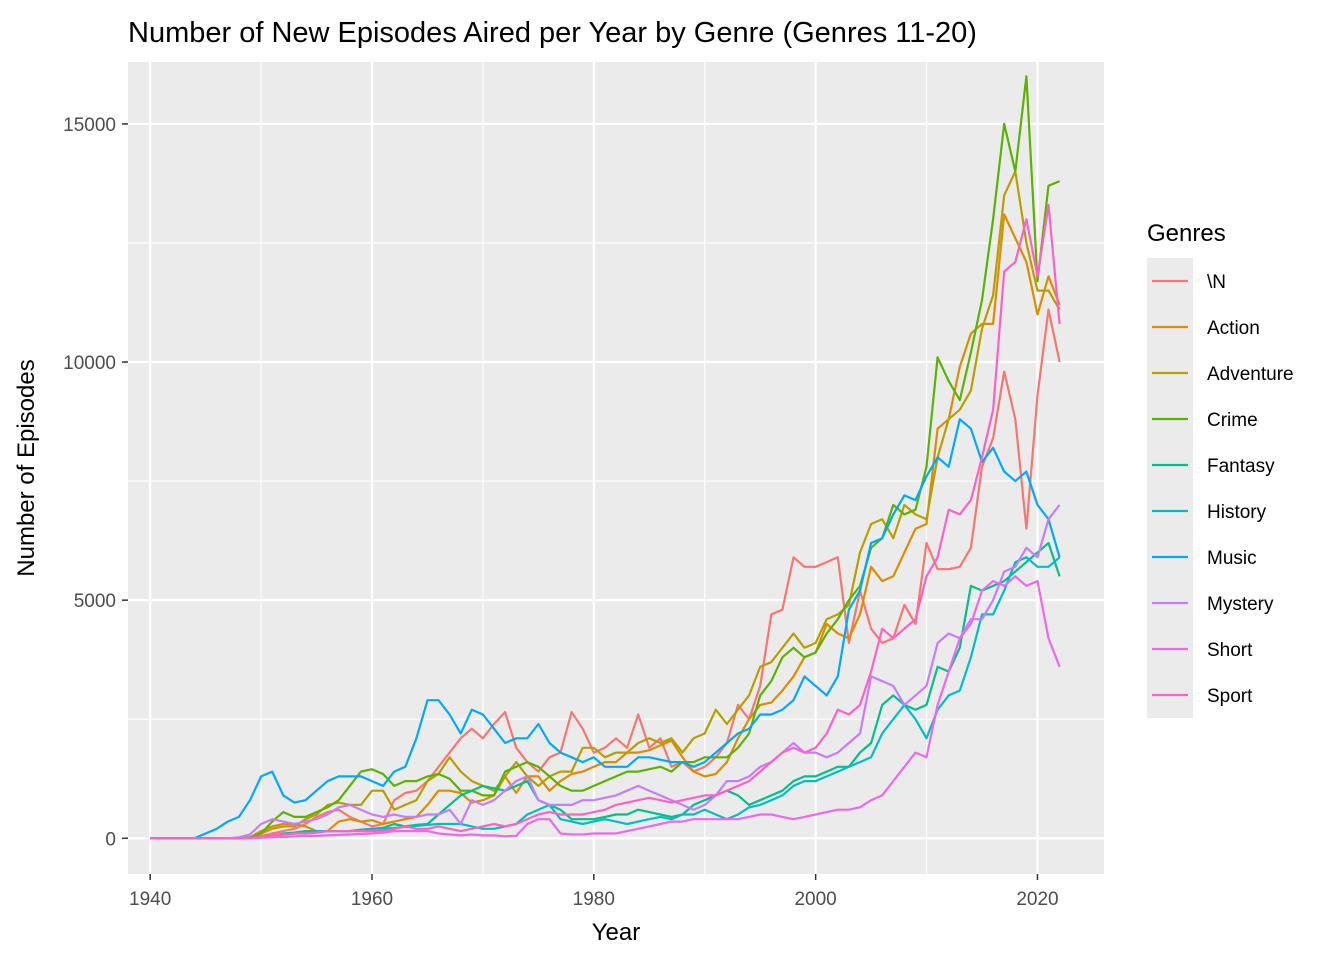 The width and height of the screenshot is (1344, 965). What do you see at coordinates (1216, 282) in the screenshot?
I see `legend-label: \N` at bounding box center [1216, 282].